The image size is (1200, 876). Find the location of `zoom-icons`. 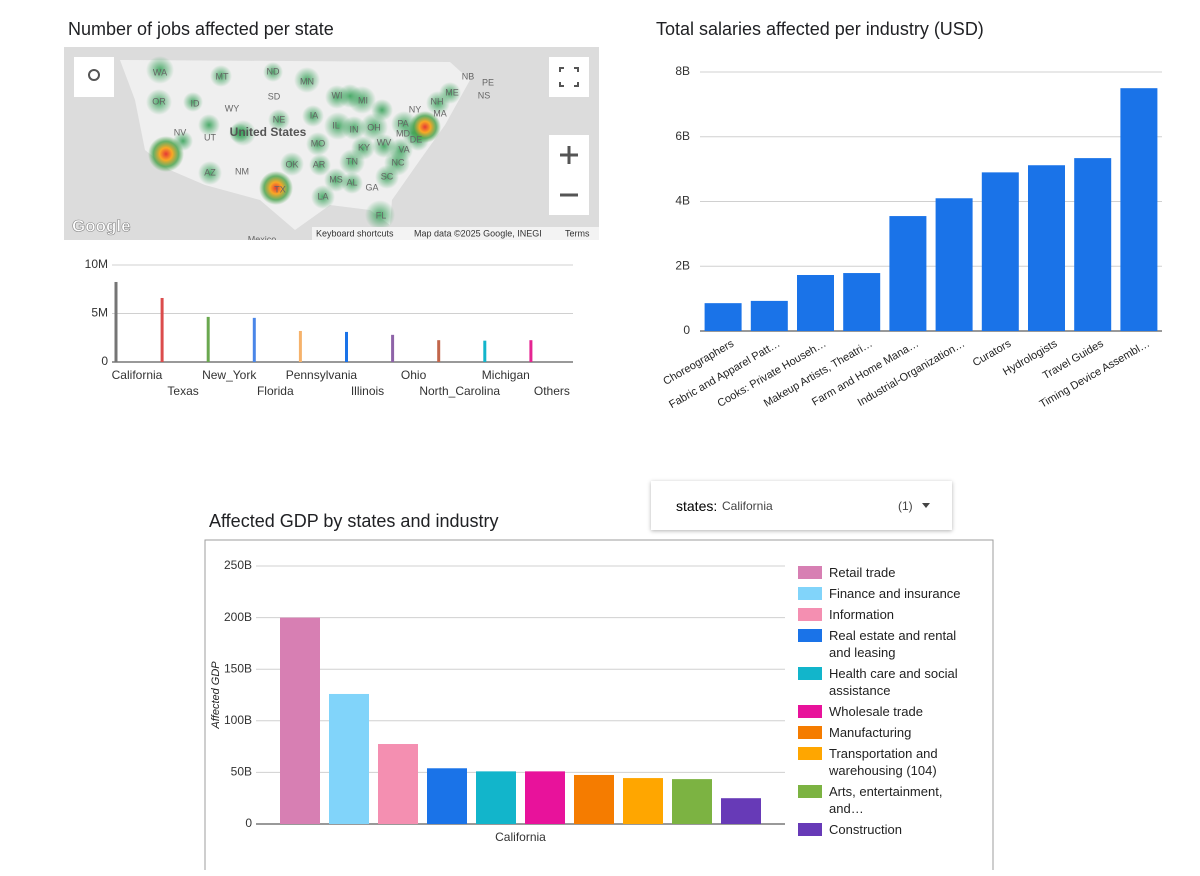

zoom-icons is located at coordinates (569, 171).